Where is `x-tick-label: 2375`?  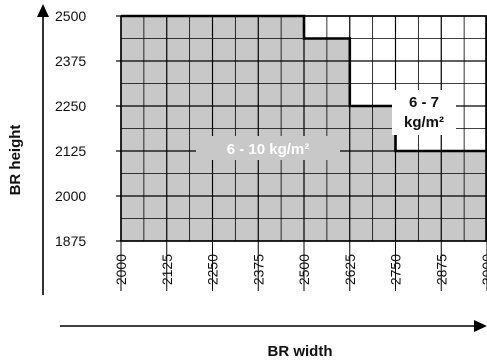
x-tick-label: 2375 is located at coordinates (258, 269).